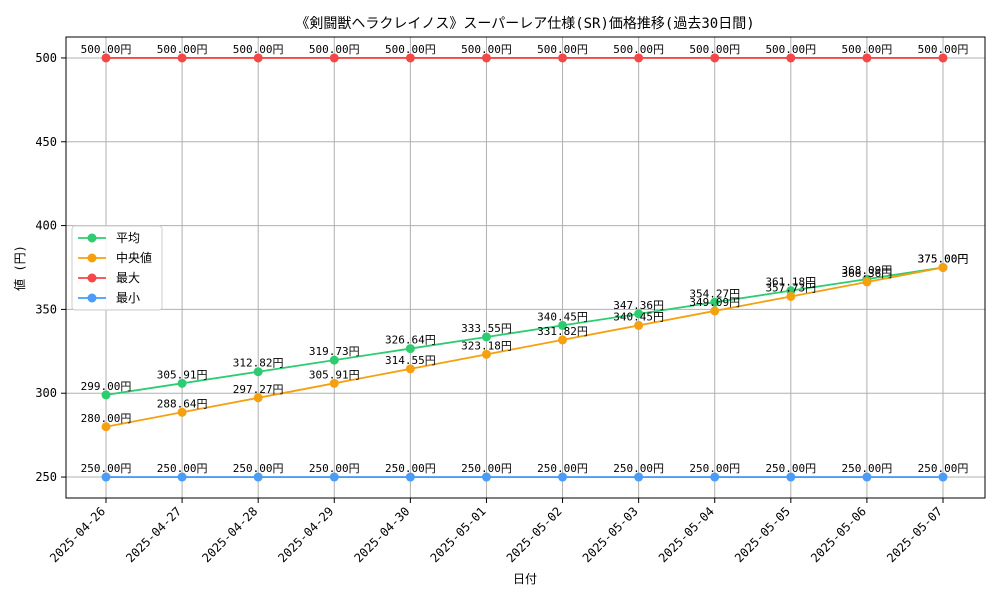  Describe the element at coordinates (714, 293) in the screenshot. I see `data-label: 354.27円` at that location.